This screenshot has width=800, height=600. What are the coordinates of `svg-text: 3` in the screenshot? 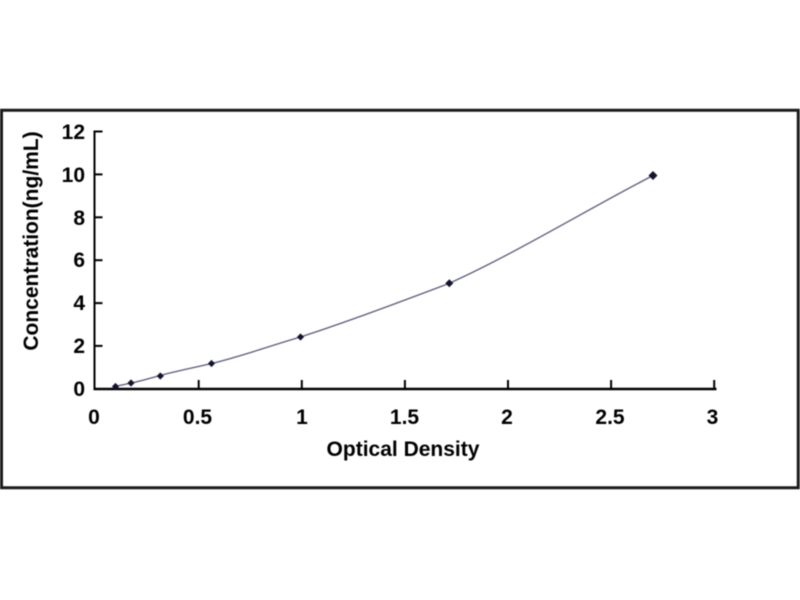 It's located at (713, 417).